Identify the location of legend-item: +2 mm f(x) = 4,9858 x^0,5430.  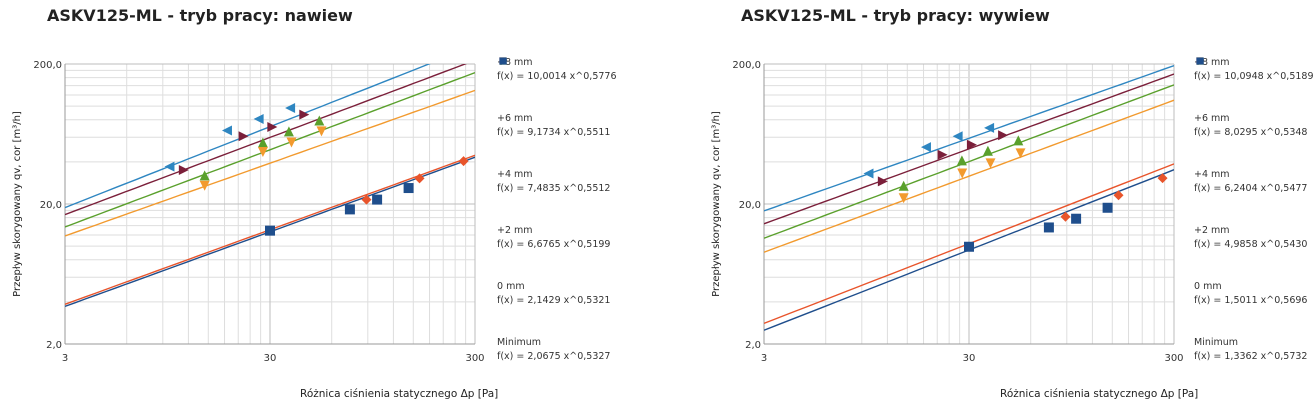
(1253, 168).